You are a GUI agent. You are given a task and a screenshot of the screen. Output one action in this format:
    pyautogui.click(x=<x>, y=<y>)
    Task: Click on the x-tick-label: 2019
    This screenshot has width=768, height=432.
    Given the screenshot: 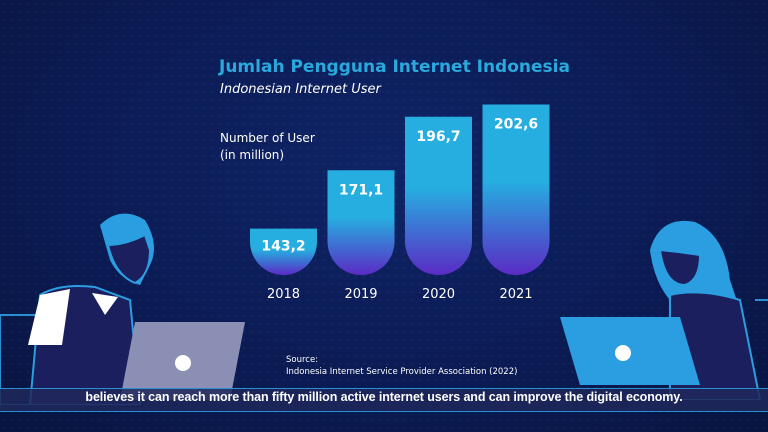 What is the action you would take?
    pyautogui.click(x=360, y=294)
    